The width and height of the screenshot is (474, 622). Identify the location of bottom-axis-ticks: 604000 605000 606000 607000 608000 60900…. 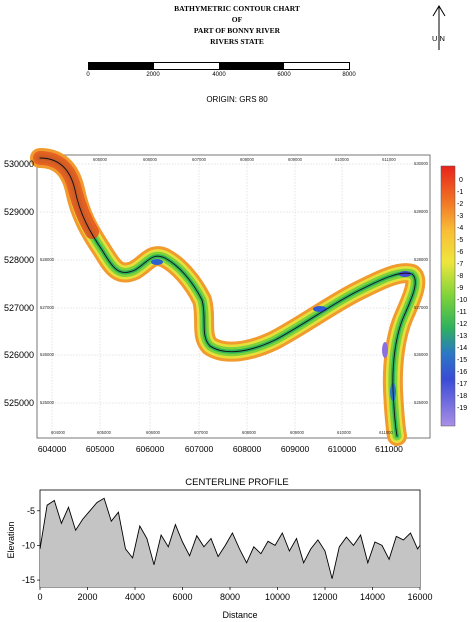
(220, 449).